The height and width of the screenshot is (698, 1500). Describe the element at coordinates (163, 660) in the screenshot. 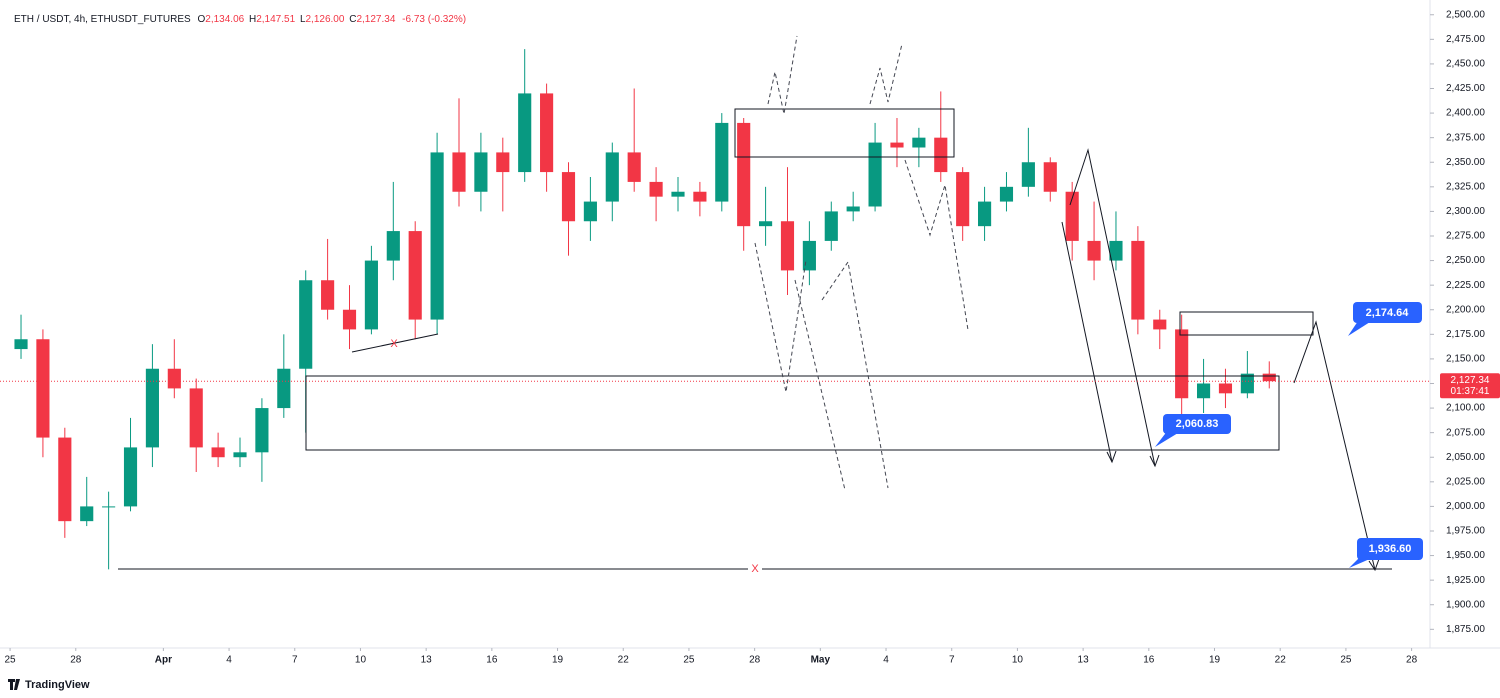

I see `x-tick-label: Apr` at that location.